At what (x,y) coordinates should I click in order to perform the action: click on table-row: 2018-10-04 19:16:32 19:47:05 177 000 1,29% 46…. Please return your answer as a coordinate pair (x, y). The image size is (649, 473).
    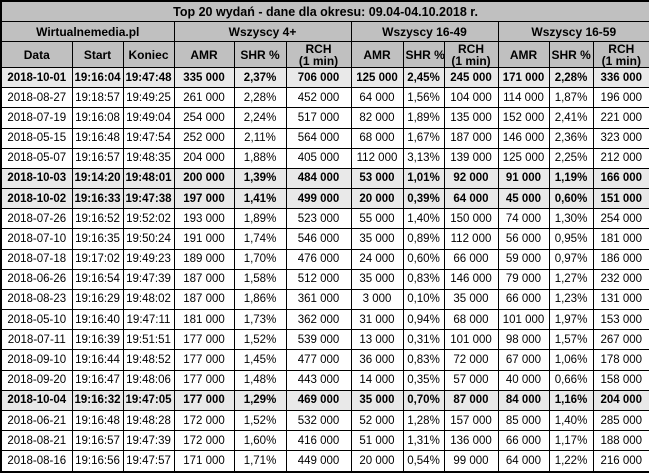
    Looking at the image, I should click on (324, 400).